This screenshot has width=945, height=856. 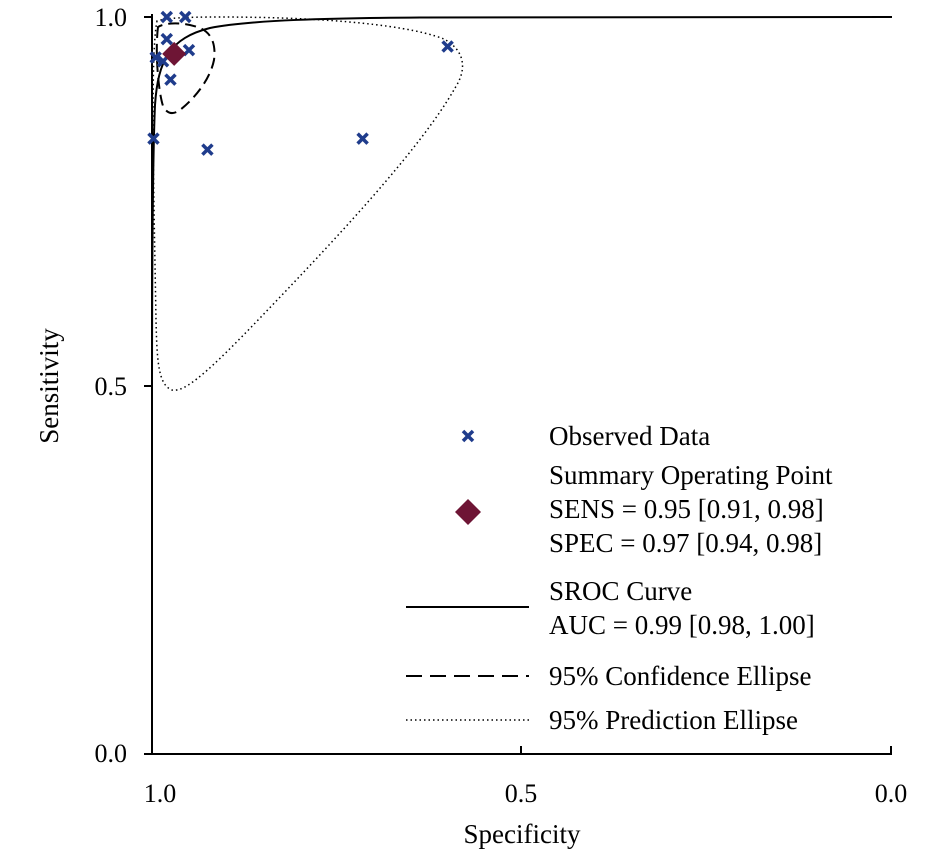 I want to click on legend-observed-label: Observed Data, so click(x=629, y=436).